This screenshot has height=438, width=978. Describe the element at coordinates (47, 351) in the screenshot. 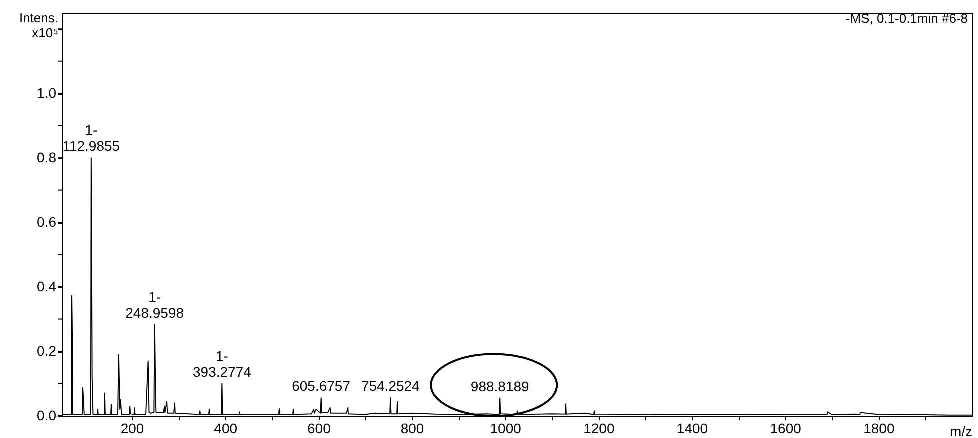

I see `y-tick-label: 0.2` at that location.